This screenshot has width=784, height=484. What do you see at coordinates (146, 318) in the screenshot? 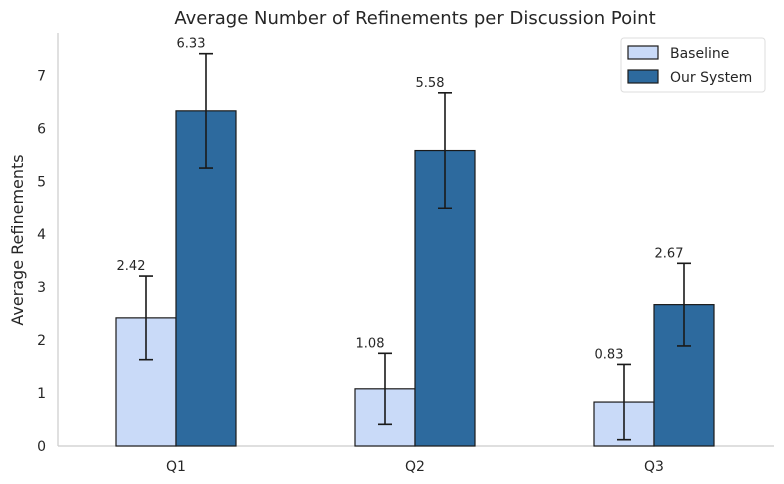
I see `error-bar-baseline-q1` at bounding box center [146, 318].